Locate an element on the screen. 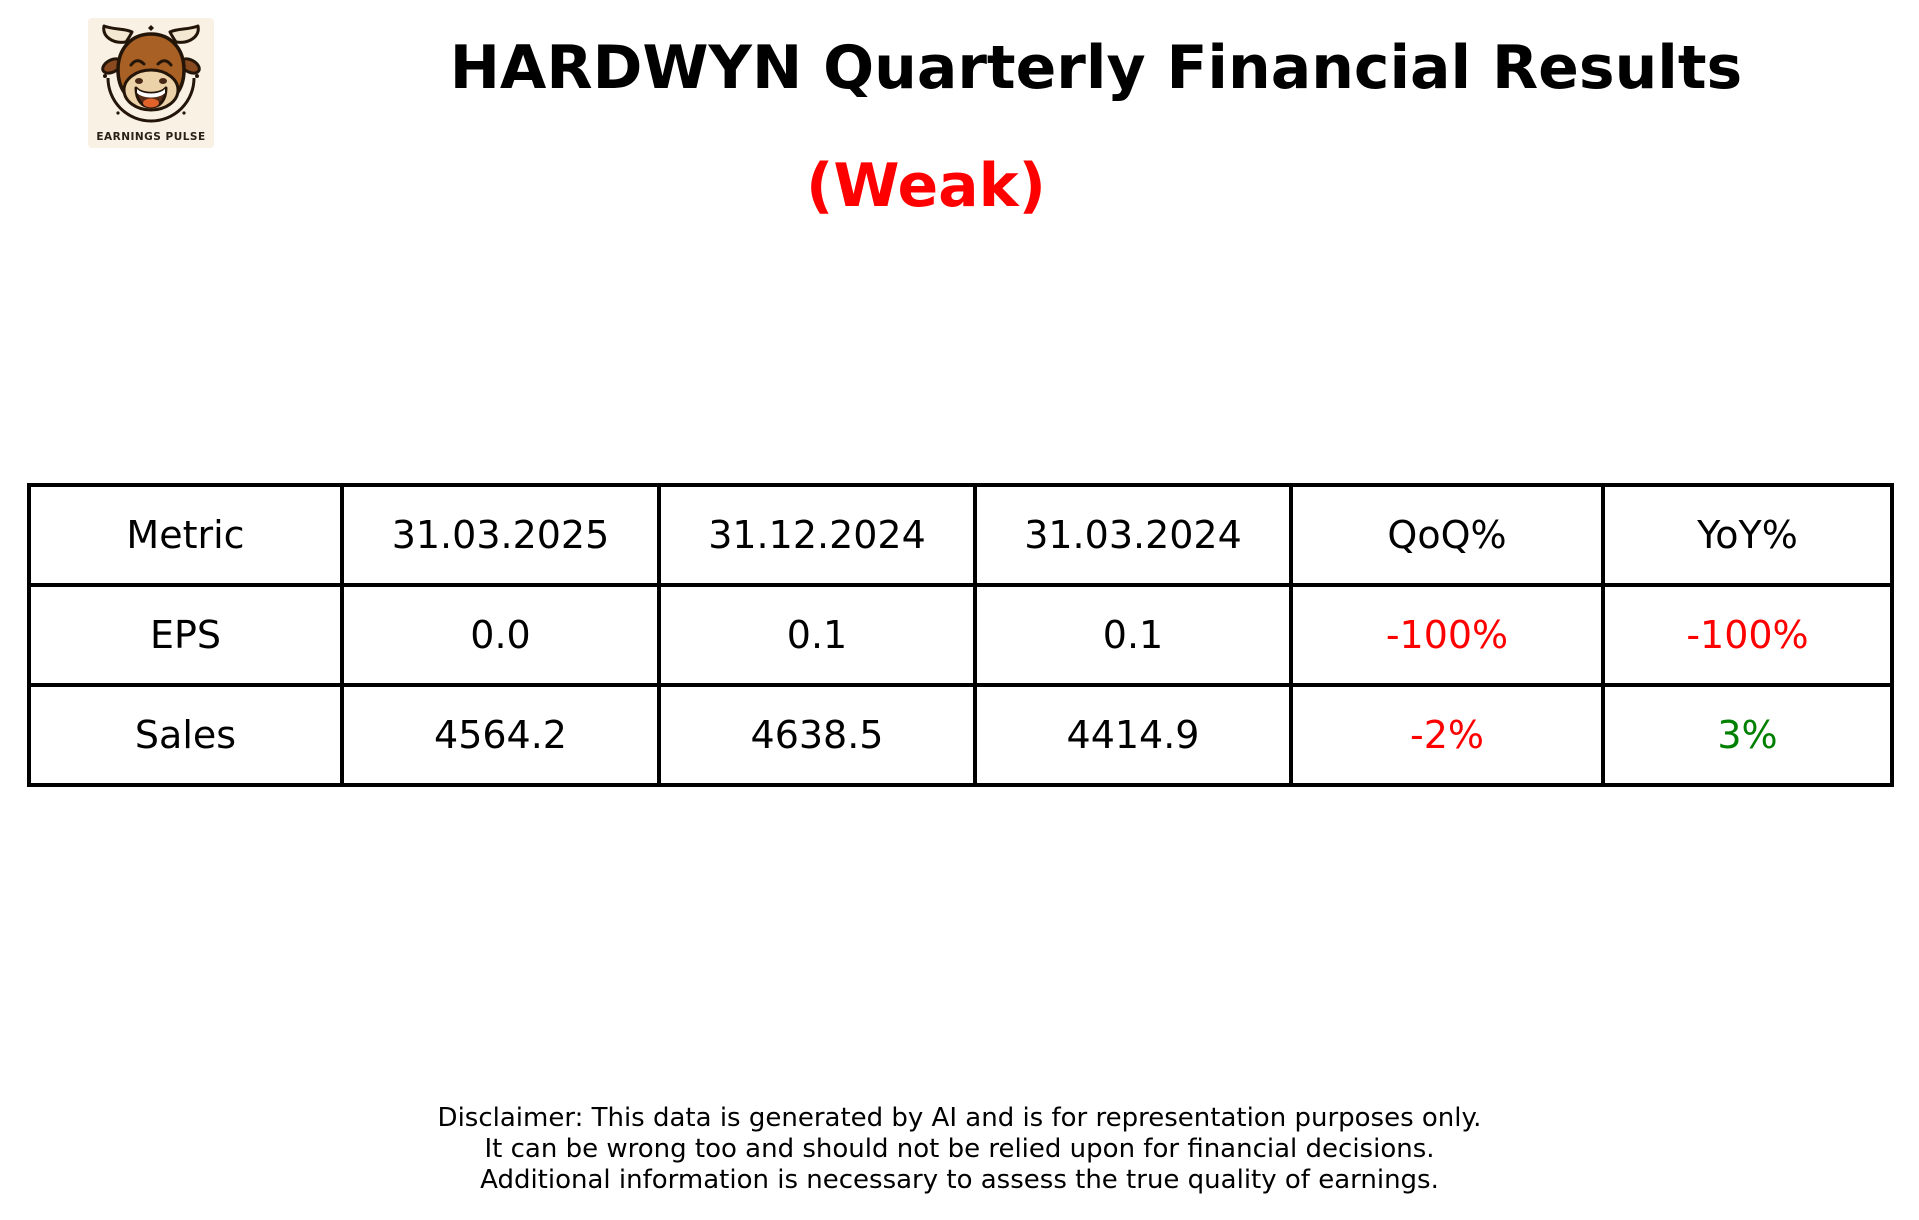 The height and width of the screenshot is (1220, 1919). table-row-sales: Sales 4564.2 4638.5 4414.9 -2% 3% is located at coordinates (960, 735).